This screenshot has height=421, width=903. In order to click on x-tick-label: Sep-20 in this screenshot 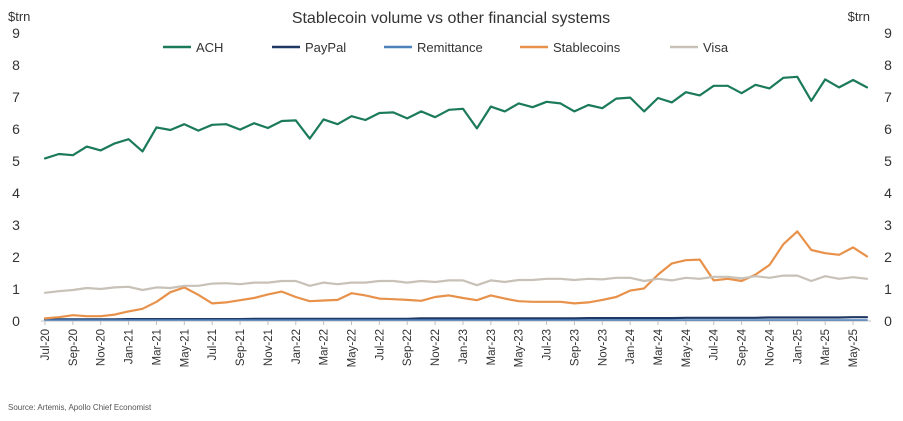, I will do `click(74, 347)`.